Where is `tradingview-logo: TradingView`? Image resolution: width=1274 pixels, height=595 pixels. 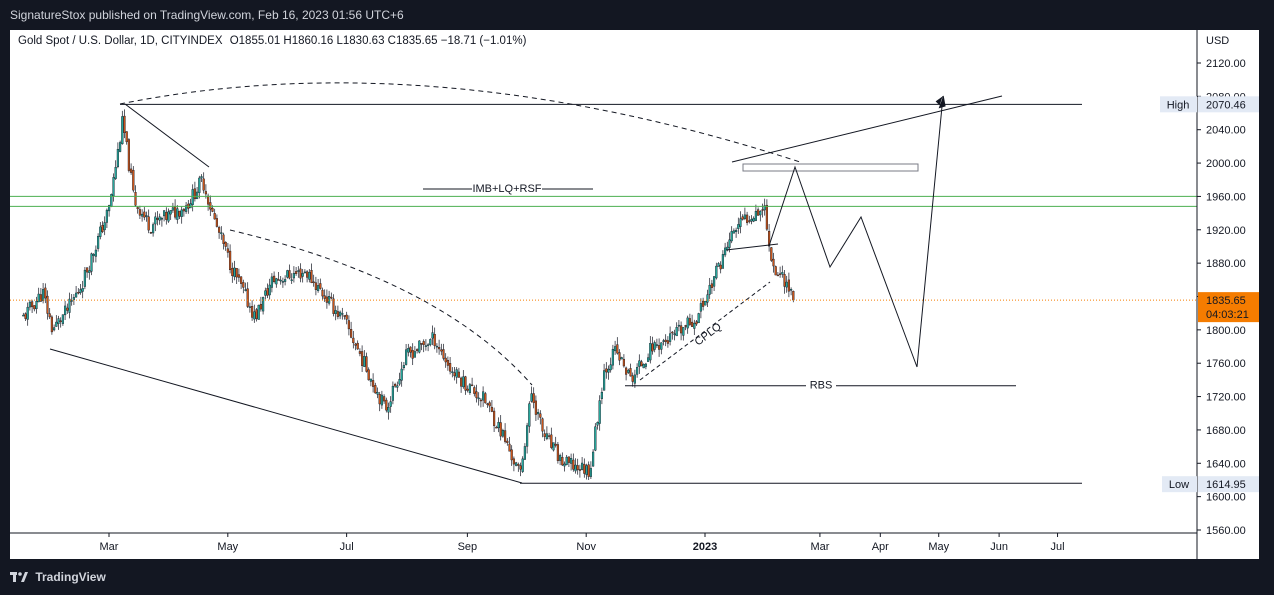
tradingview-logo: TradingView is located at coordinates (58, 577).